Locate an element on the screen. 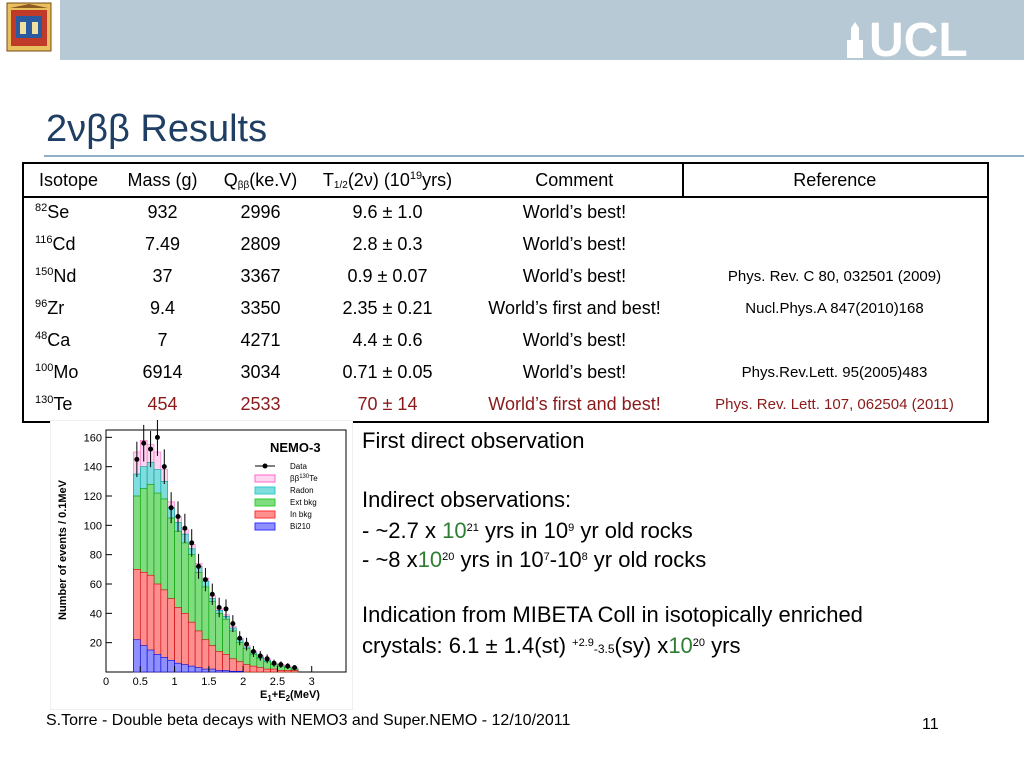 Image resolution: width=1024 pixels, height=768 pixels. ucl-logo-text: UCL is located at coordinates (918, 37).